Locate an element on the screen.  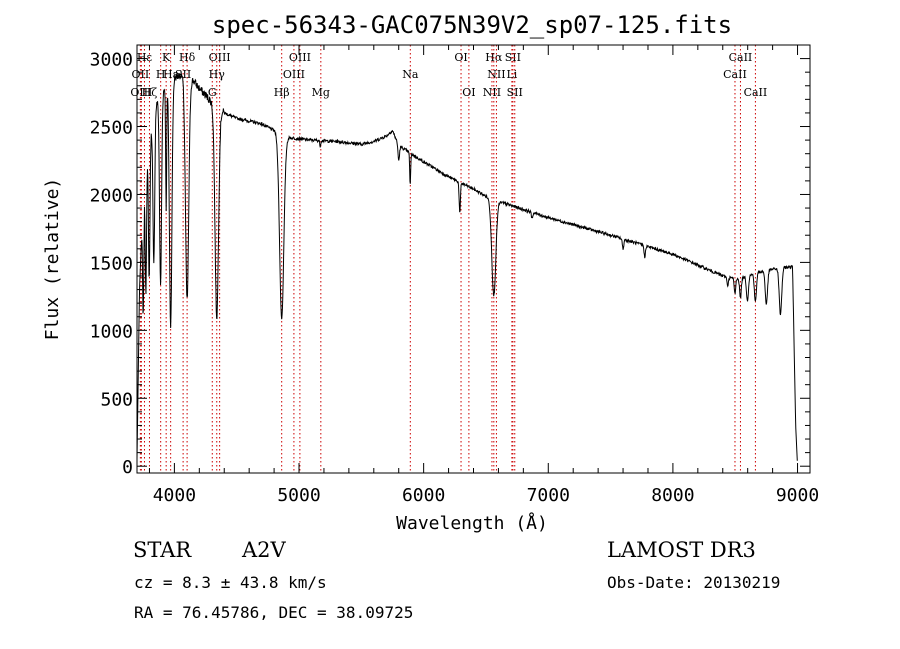
x-tick-label: 8000 is located at coordinates (672, 495).